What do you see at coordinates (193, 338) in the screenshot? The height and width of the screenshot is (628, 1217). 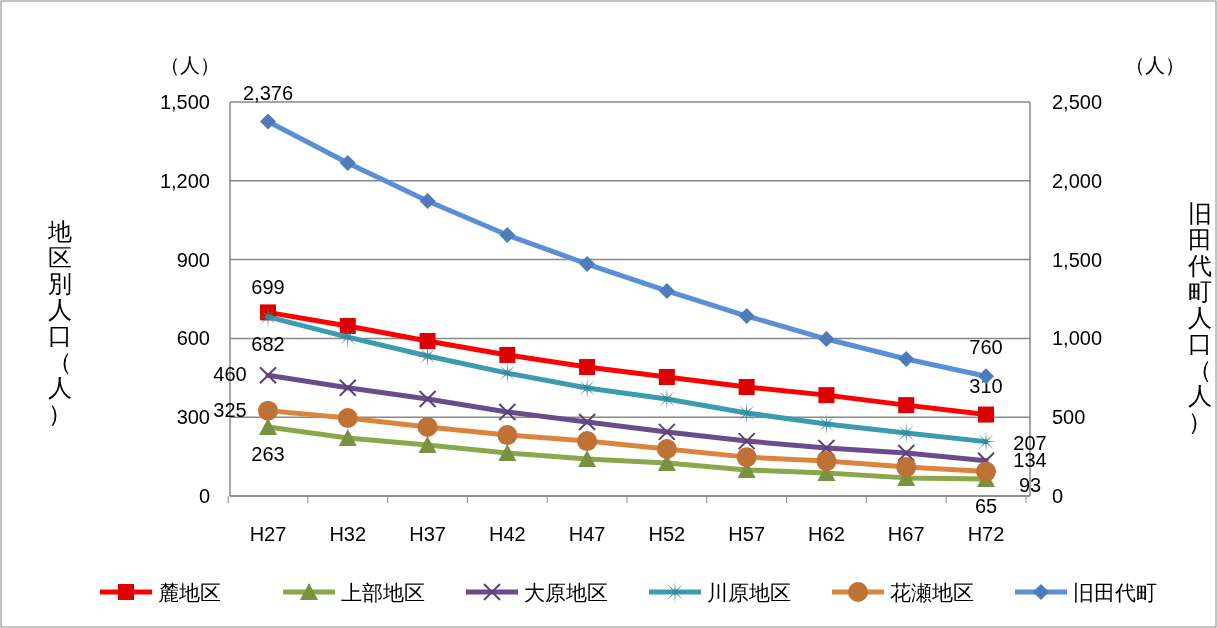 I see `y-tick-label: 600` at bounding box center [193, 338].